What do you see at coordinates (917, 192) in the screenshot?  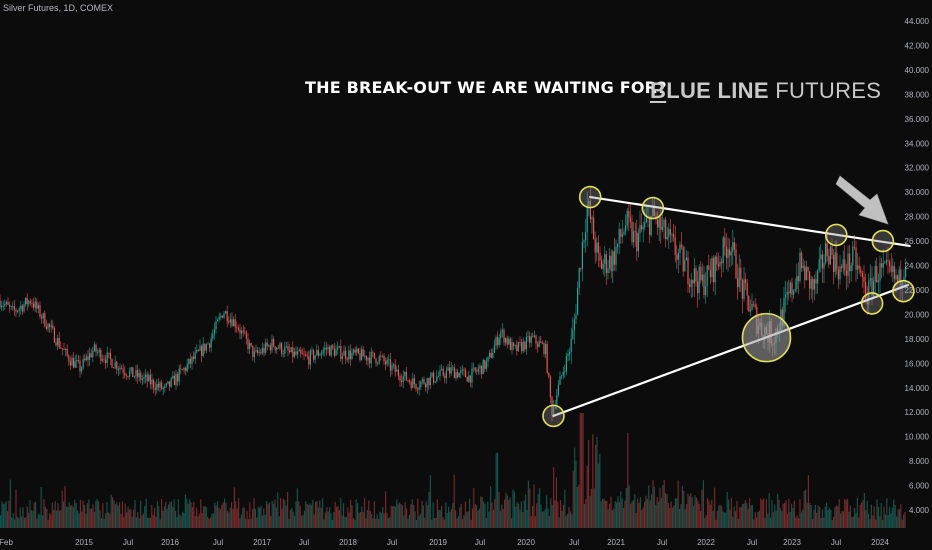 I see `y-tick-label: 30.000` at bounding box center [917, 192].